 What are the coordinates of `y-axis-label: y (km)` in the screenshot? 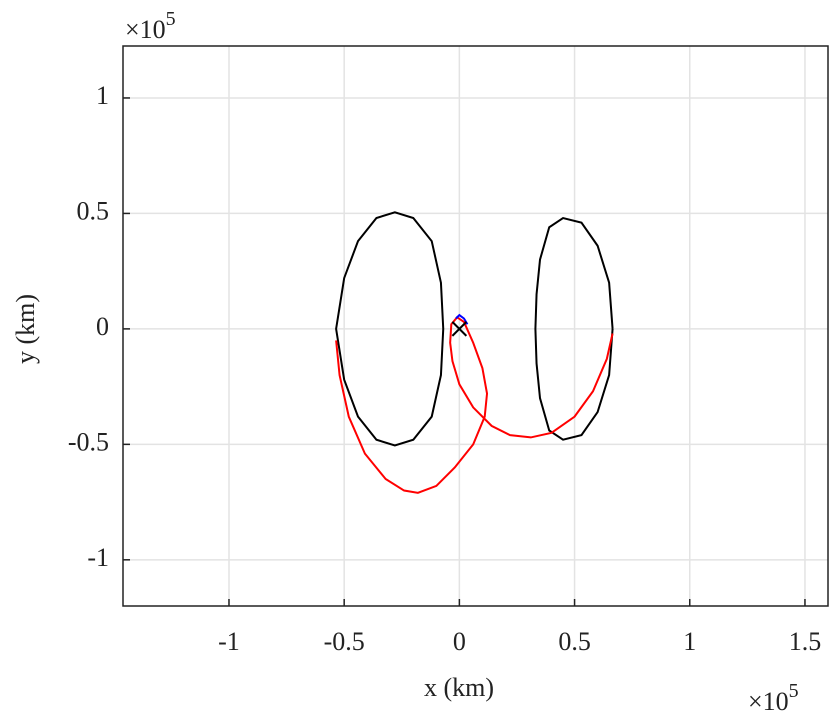 It's located at (25, 329).